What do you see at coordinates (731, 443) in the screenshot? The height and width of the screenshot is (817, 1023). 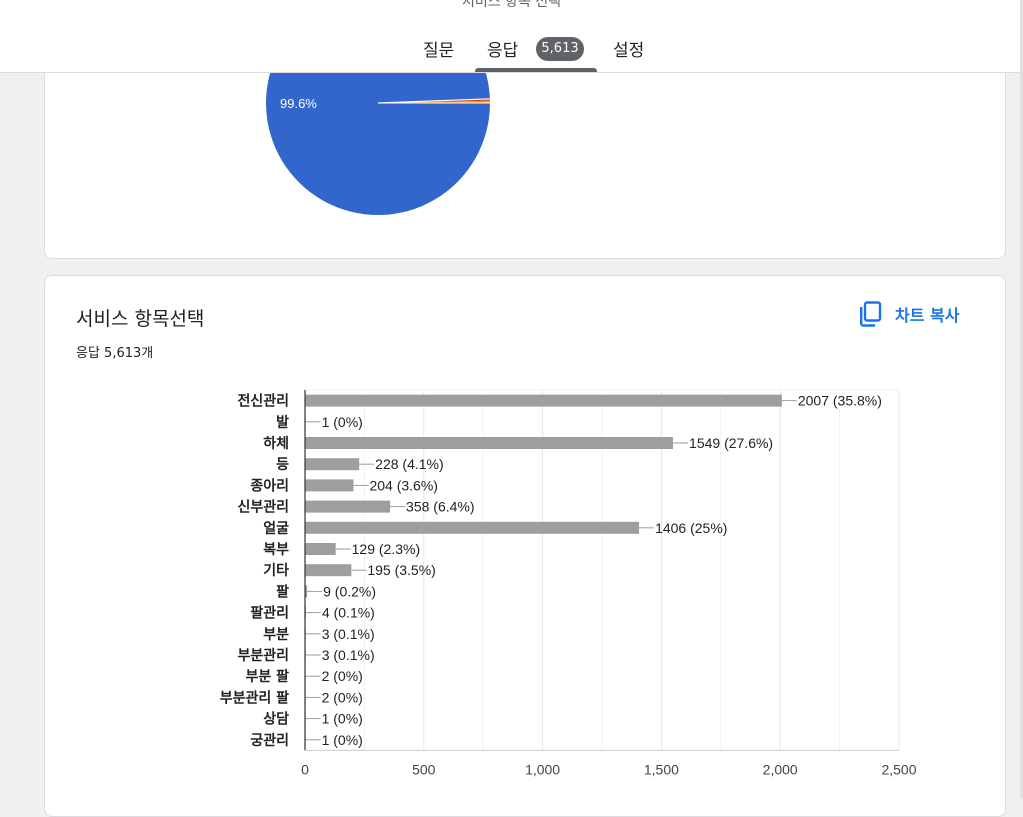 I see `data-label: 1549 (27.6%)` at bounding box center [731, 443].